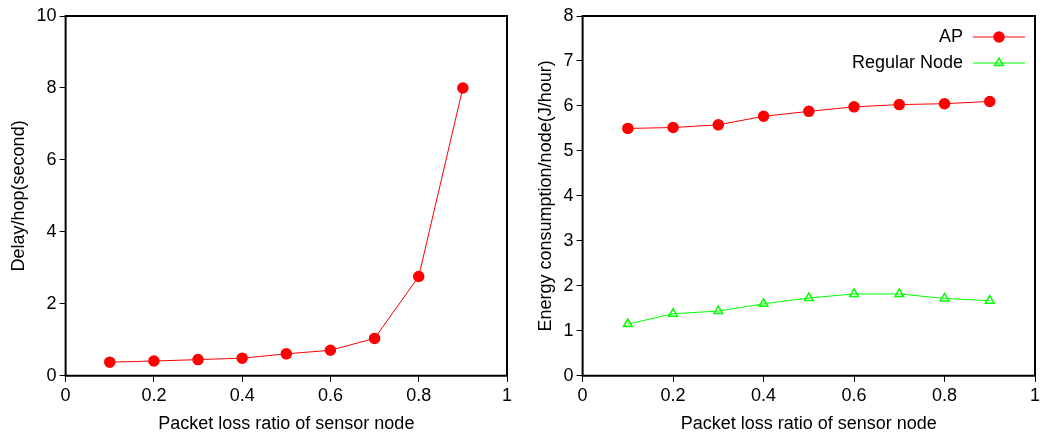 Image resolution: width=1055 pixels, height=443 pixels. Describe the element at coordinates (568, 239) in the screenshot. I see `y-tick-label: 3` at that location.